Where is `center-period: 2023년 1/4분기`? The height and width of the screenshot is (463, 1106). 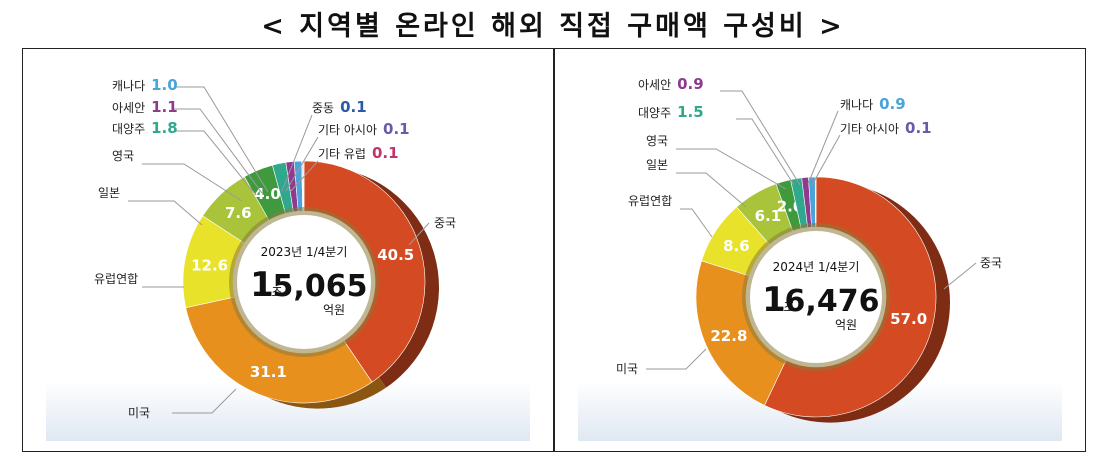 center-period: 2023년 1/4분기 is located at coordinates (304, 252).